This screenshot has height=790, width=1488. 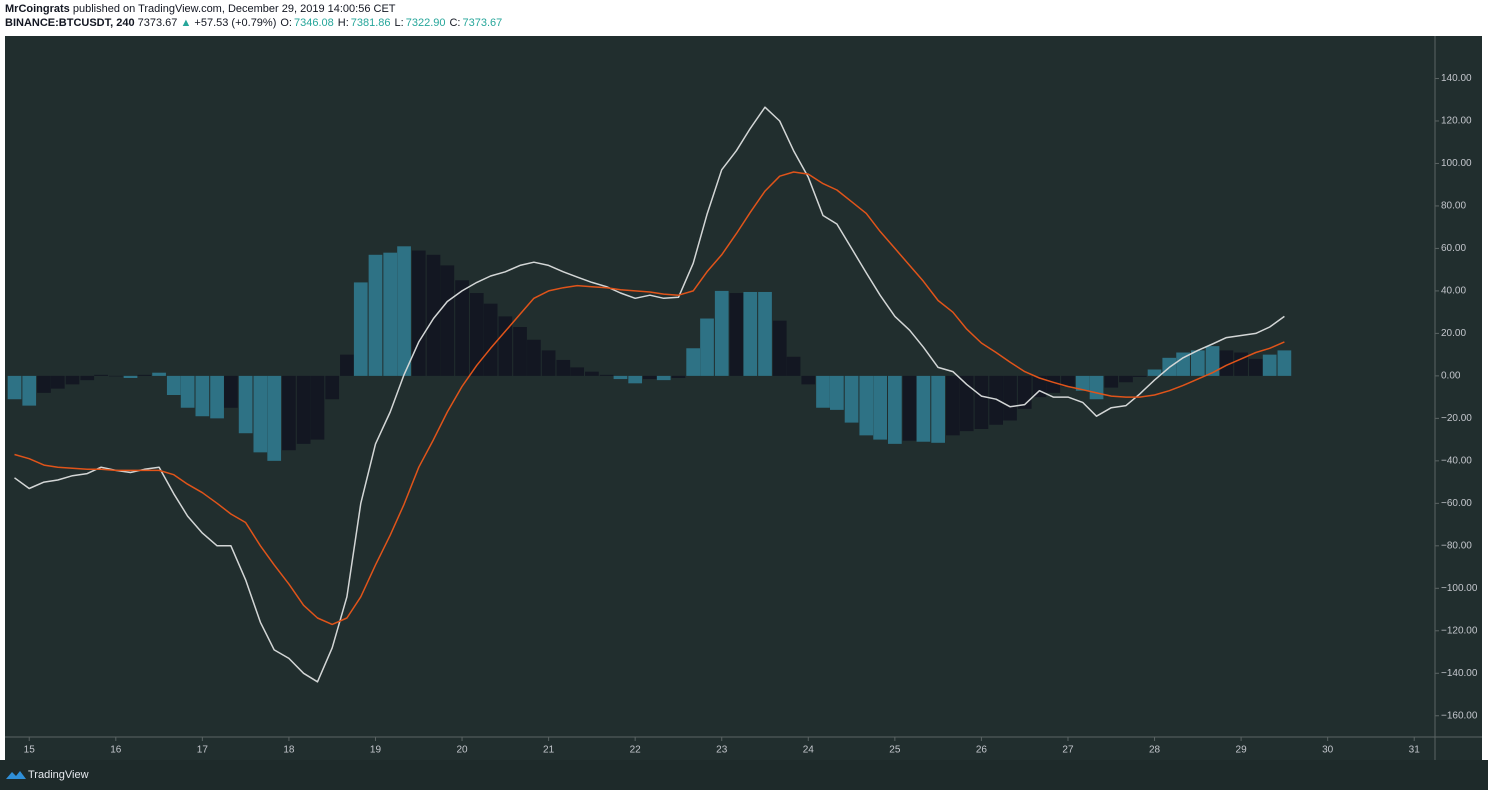 I want to click on y-tick-label: 100.00, so click(x=1456, y=163).